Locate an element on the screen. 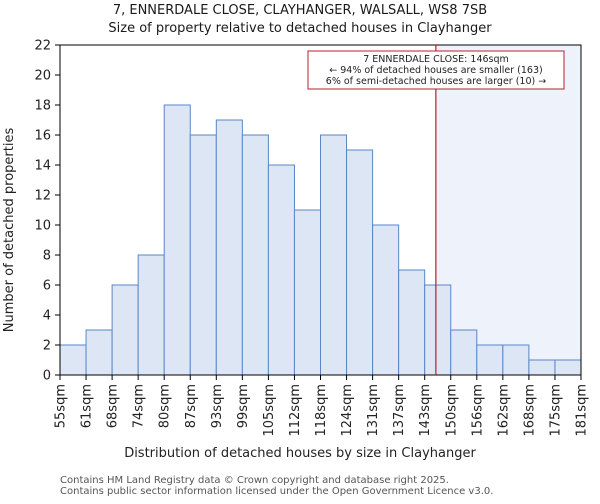 The height and width of the screenshot is (504, 600). x-tick-label: 168sqm is located at coordinates (529, 410).